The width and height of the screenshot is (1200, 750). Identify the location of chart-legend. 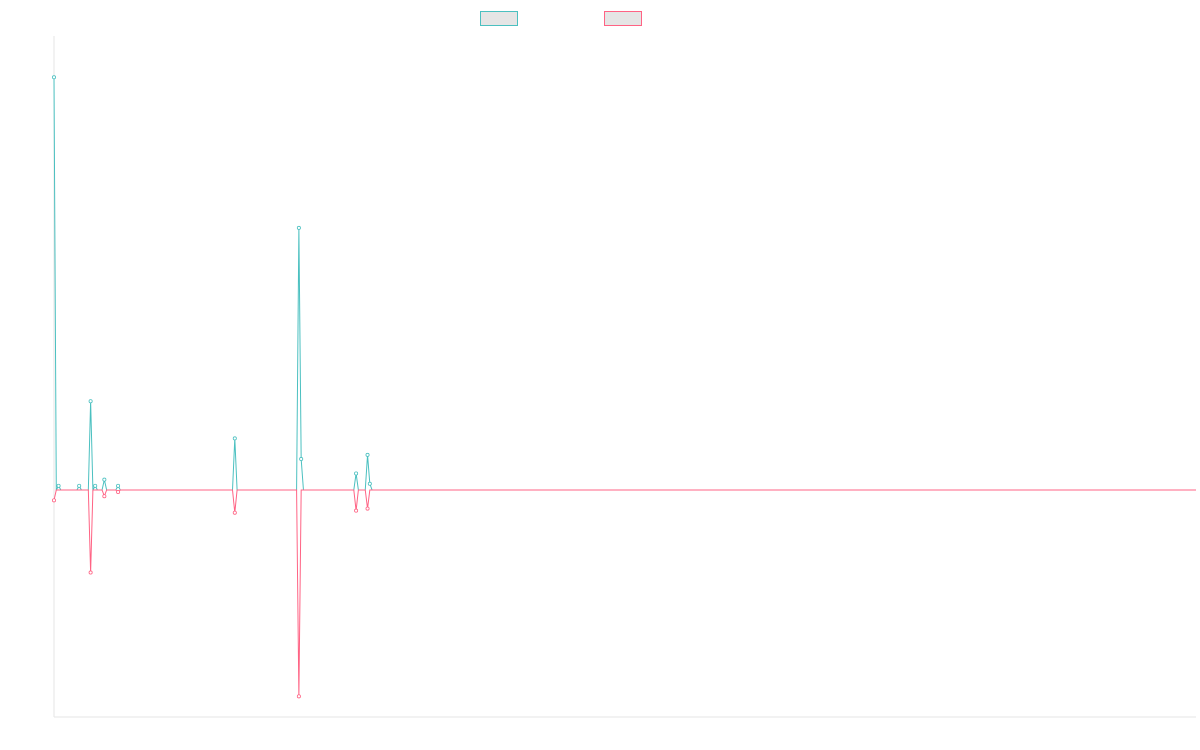
(600, 18).